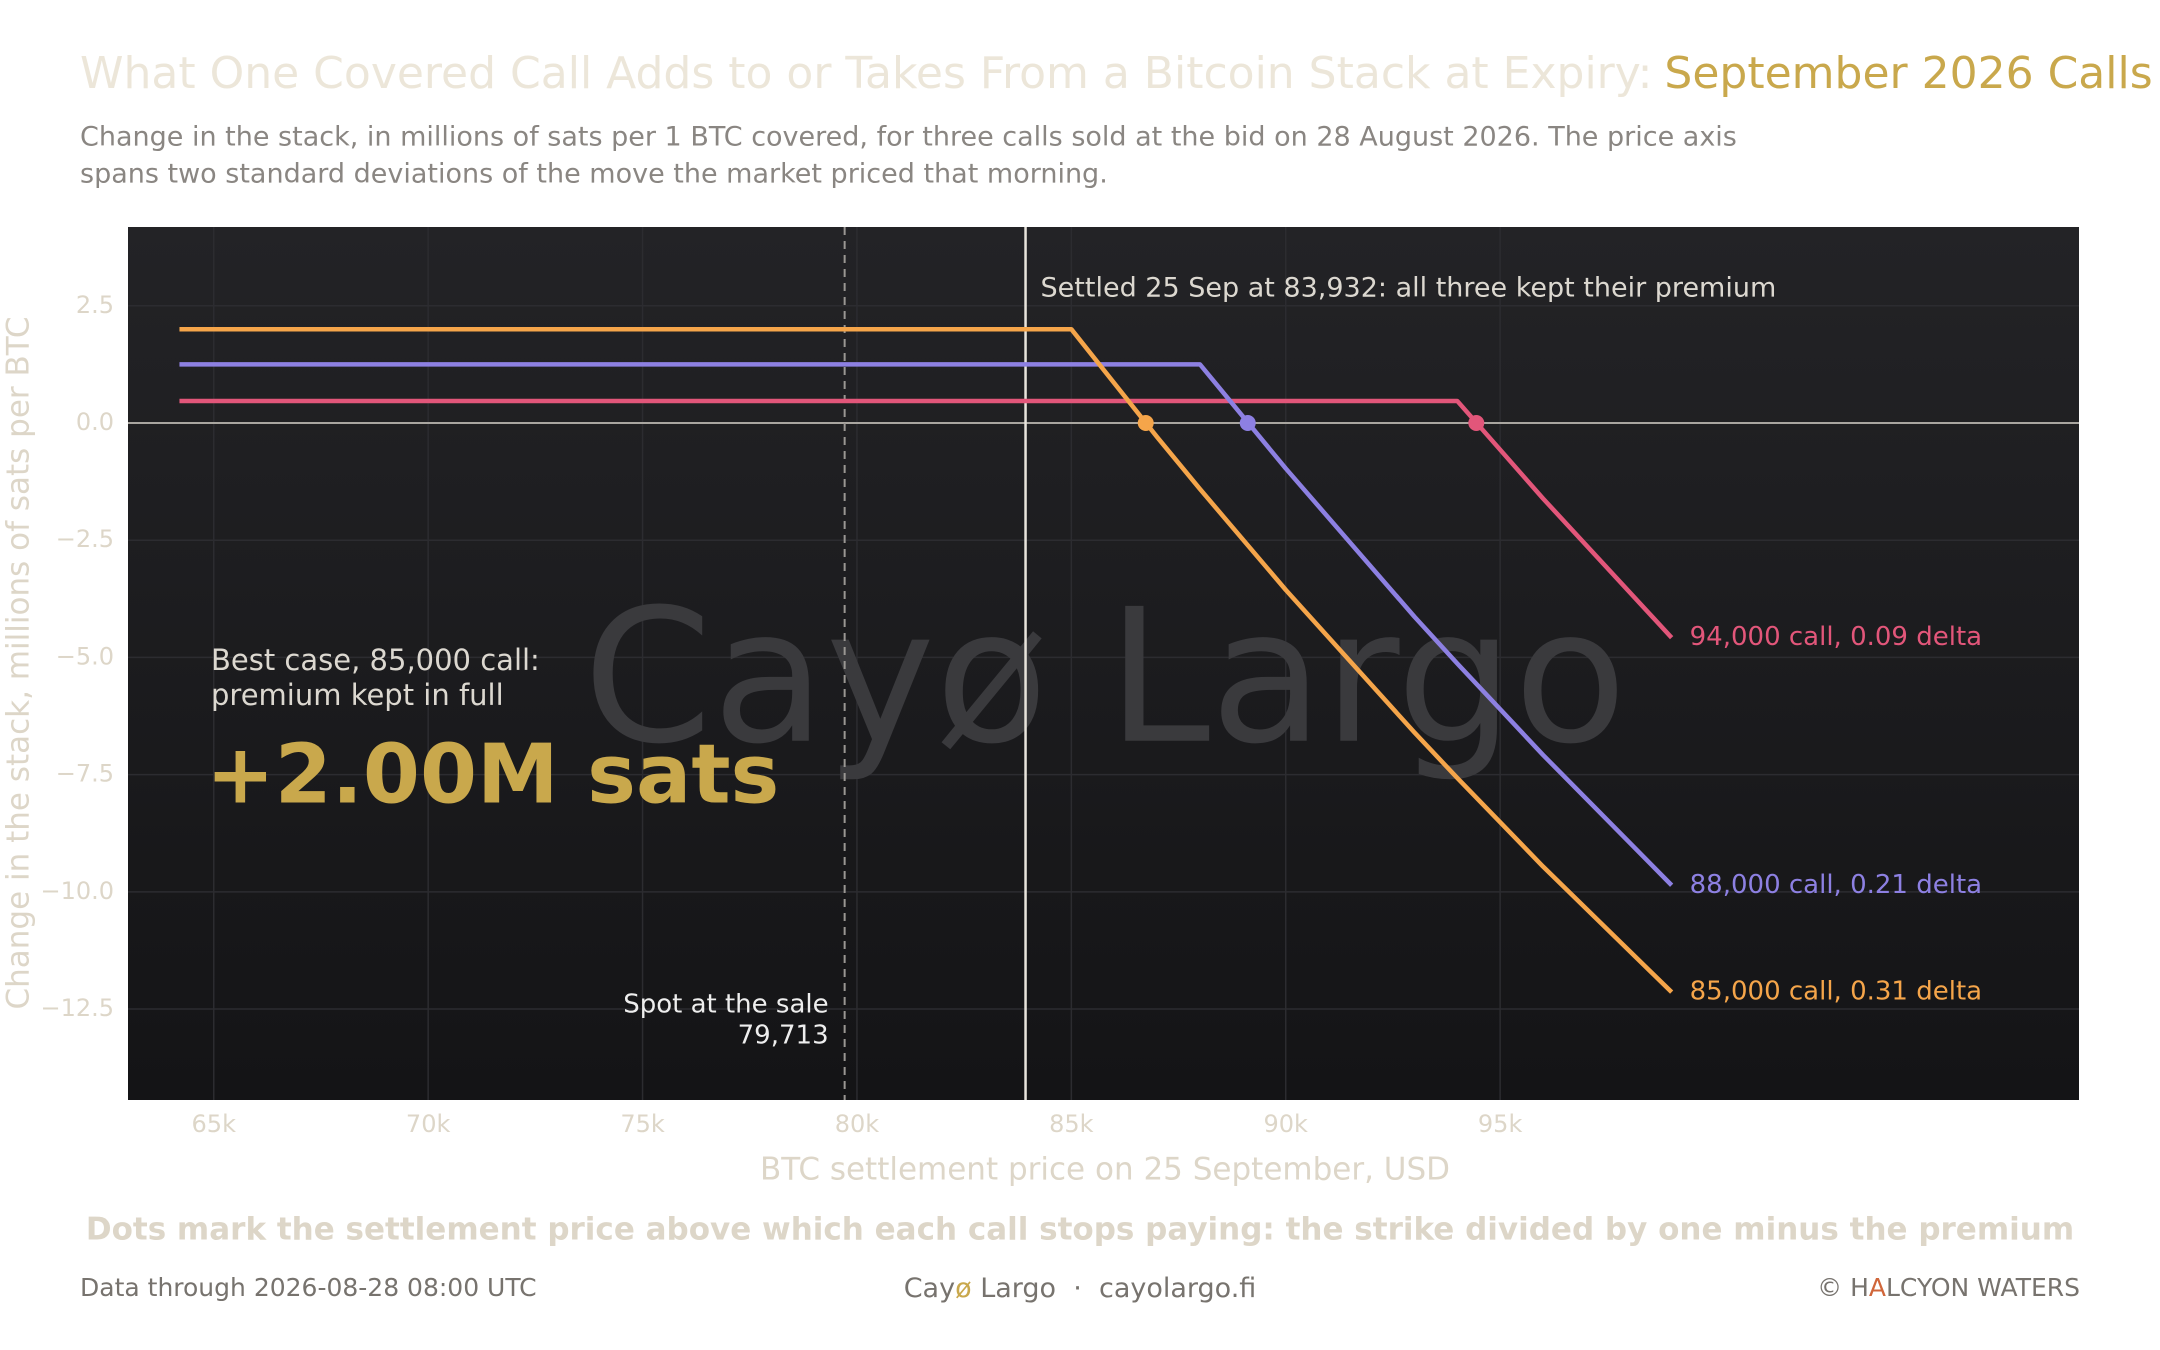  What do you see at coordinates (1500, 1124) in the screenshot?
I see `x-tick-label: 95k` at bounding box center [1500, 1124].